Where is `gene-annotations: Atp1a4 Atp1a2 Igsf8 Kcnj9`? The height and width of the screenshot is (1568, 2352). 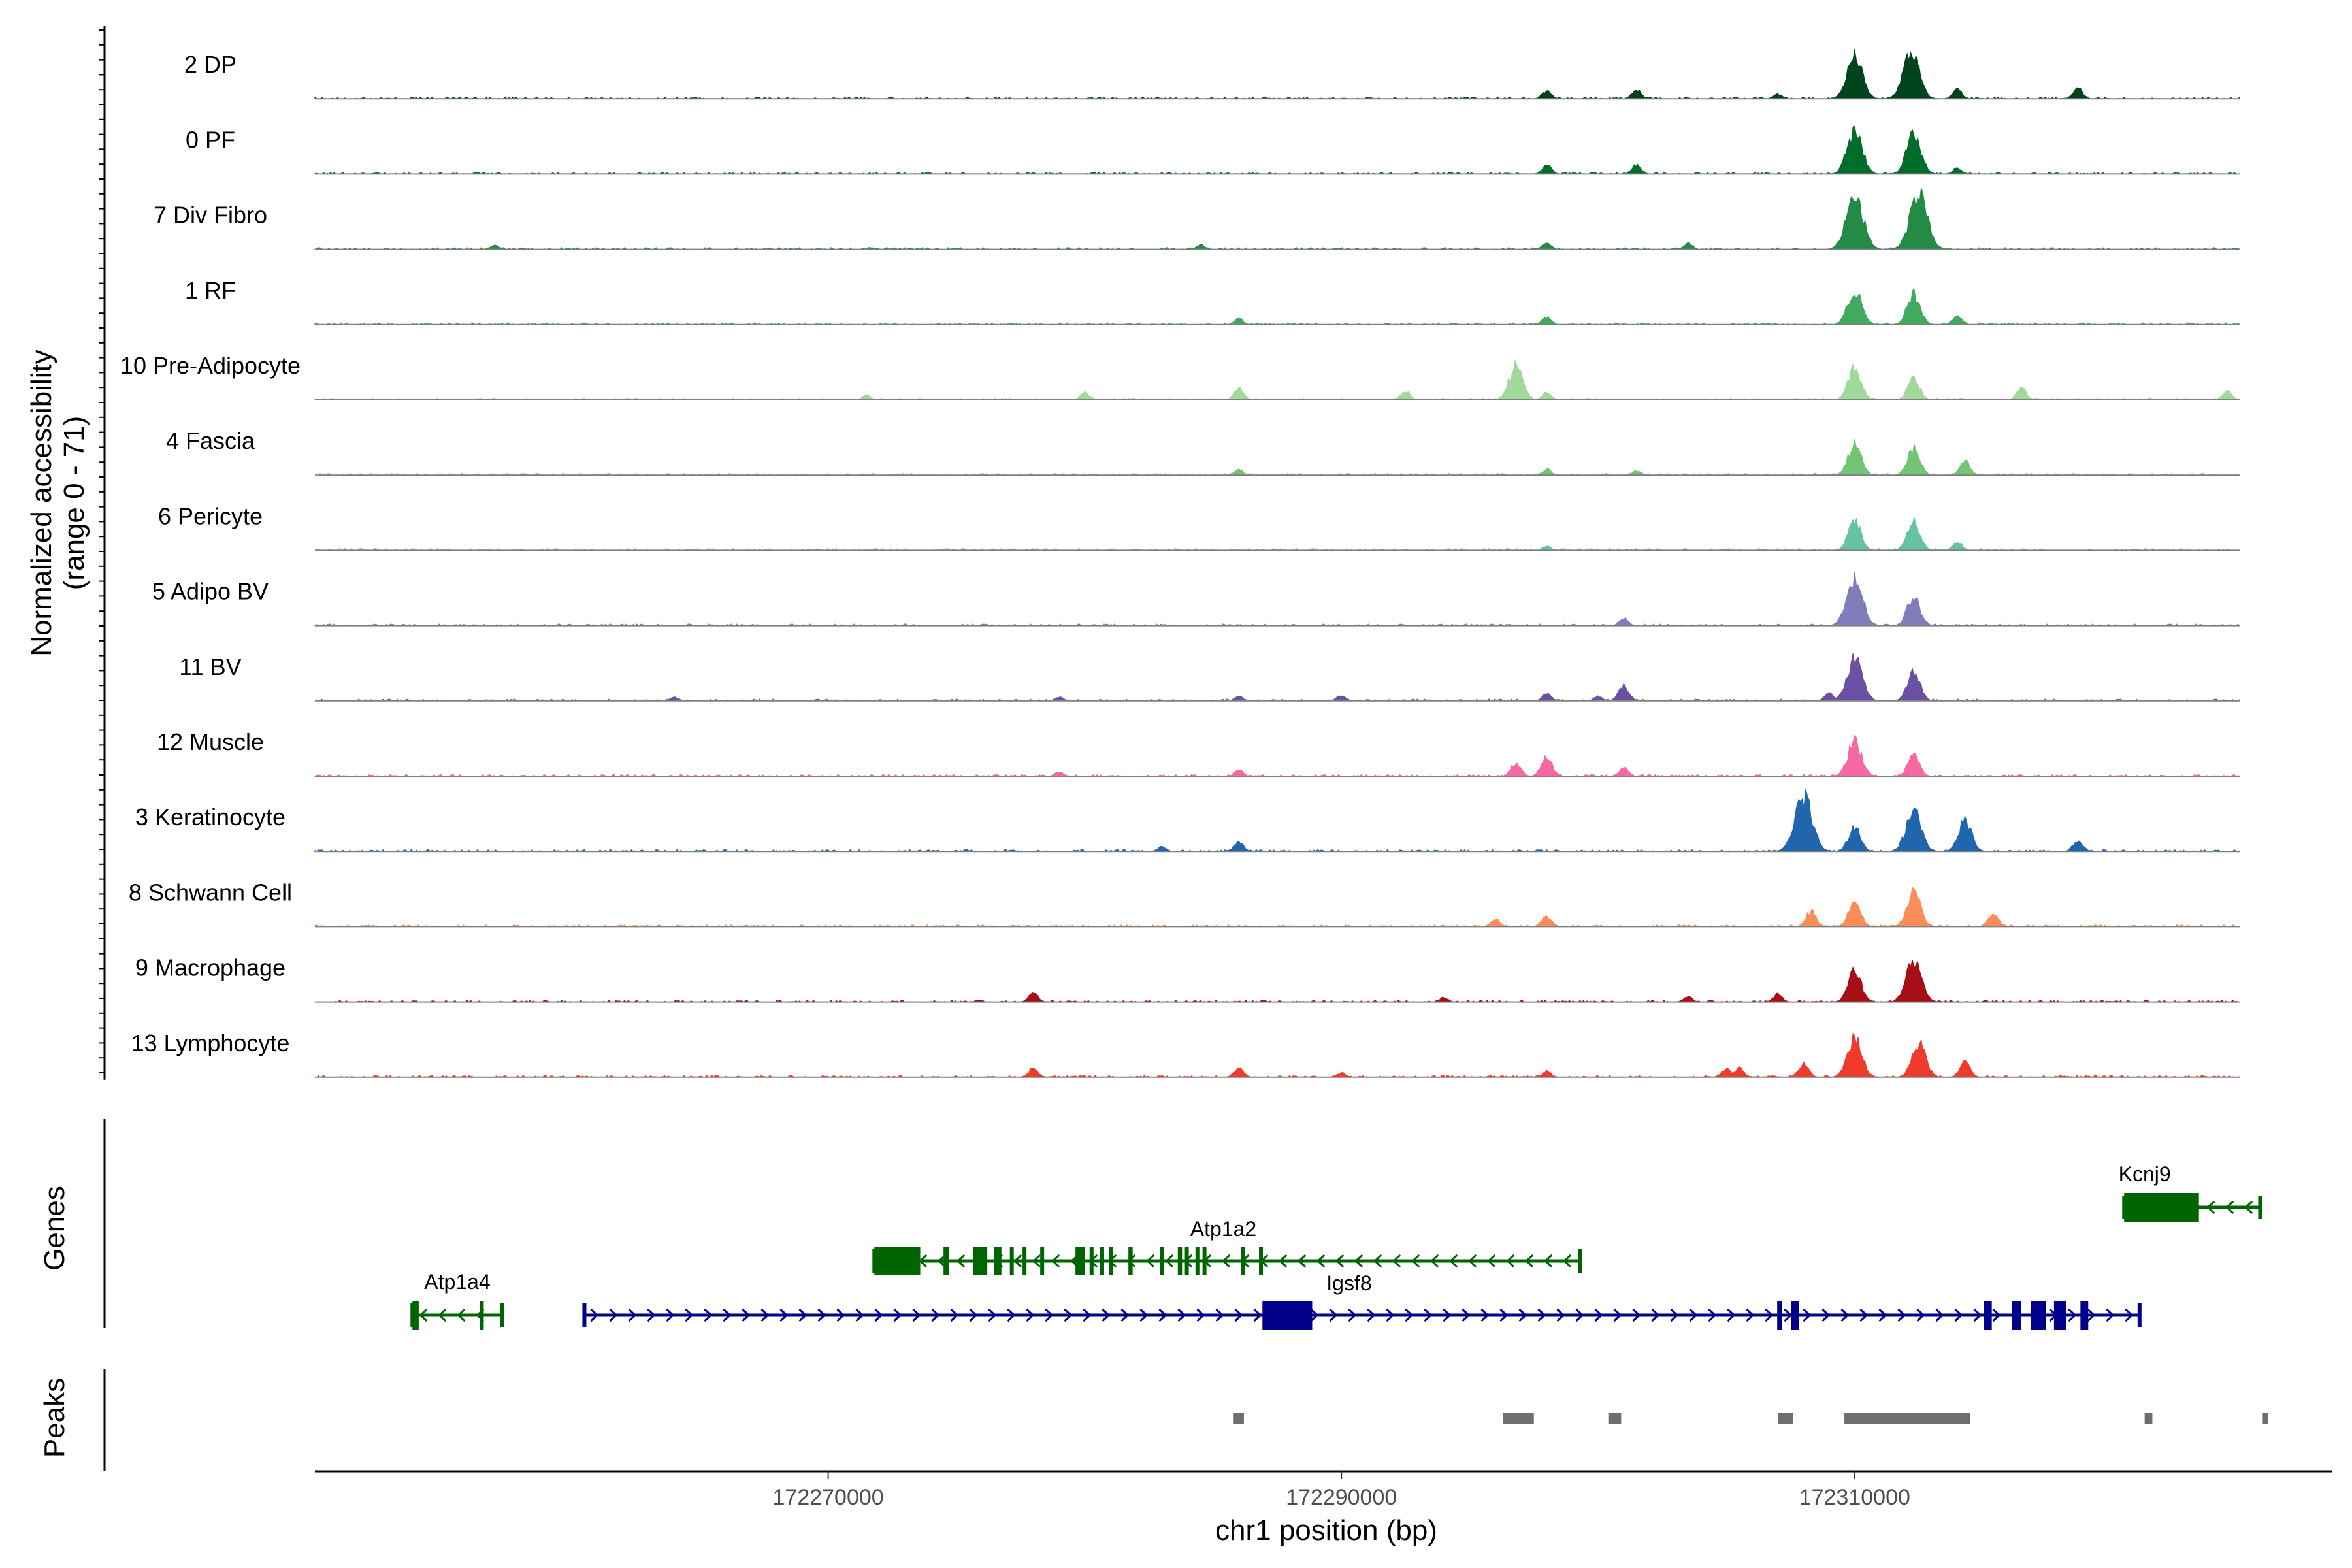
gene-annotations: Atp1a4 Atp1a2 Igsf8 Kcnj9 is located at coordinates (1182, 1224).